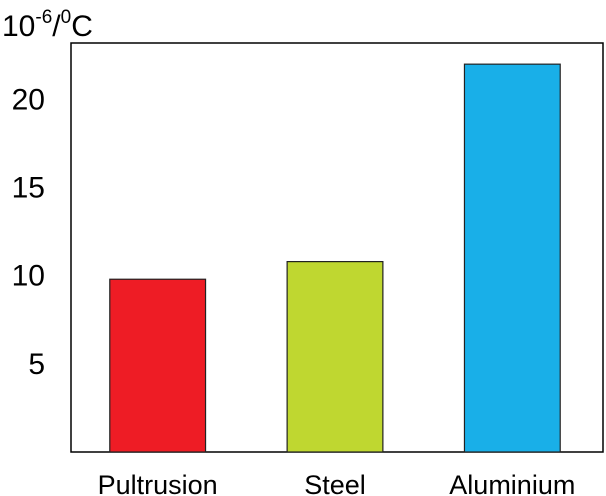 Image resolution: width=606 pixels, height=496 pixels. What do you see at coordinates (43, 17) in the screenshot?
I see `unit-exponent: -6` at bounding box center [43, 17].